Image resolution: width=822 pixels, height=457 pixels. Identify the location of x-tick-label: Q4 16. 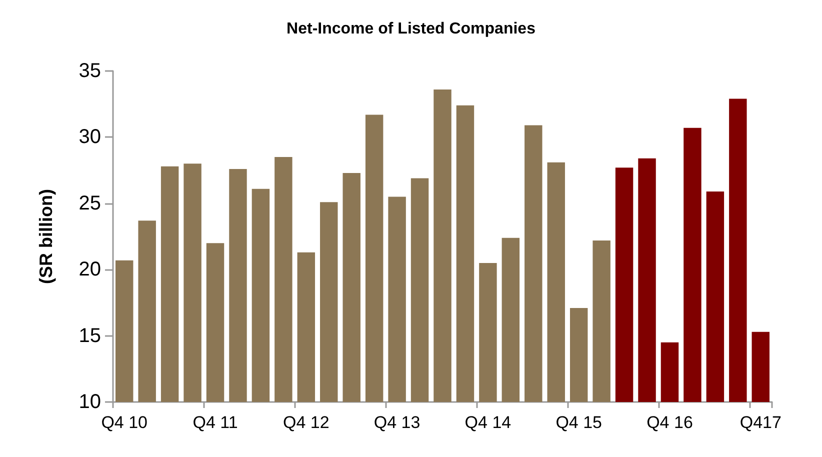
(669, 422).